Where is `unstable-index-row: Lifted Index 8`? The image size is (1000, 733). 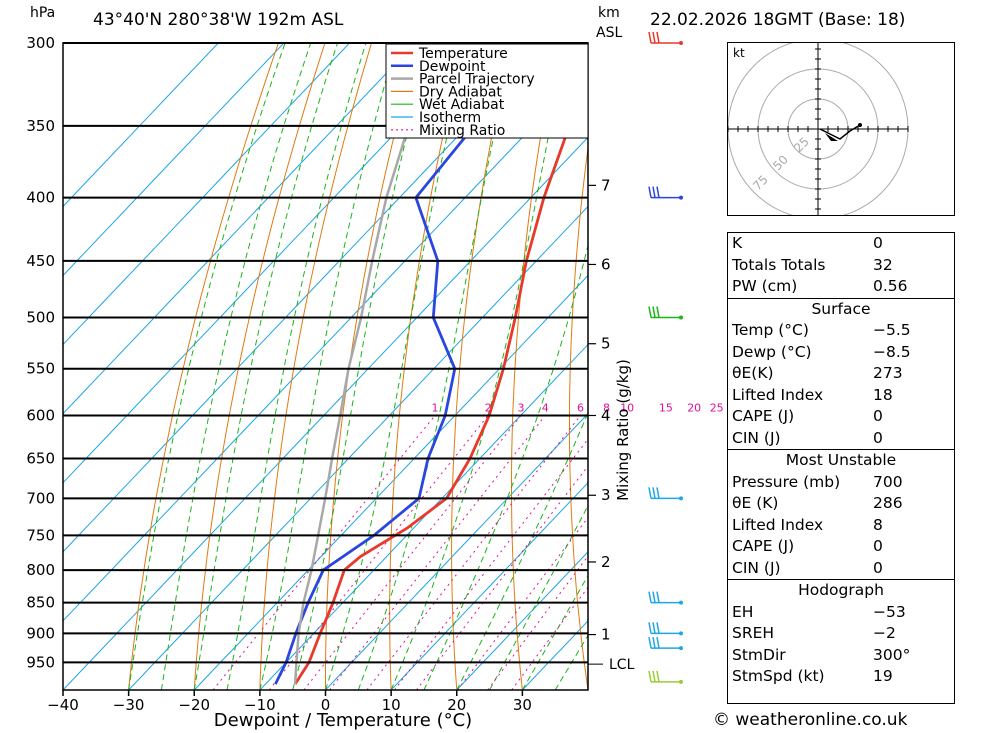 unstable-index-row: Lifted Index 8 is located at coordinates (841, 526).